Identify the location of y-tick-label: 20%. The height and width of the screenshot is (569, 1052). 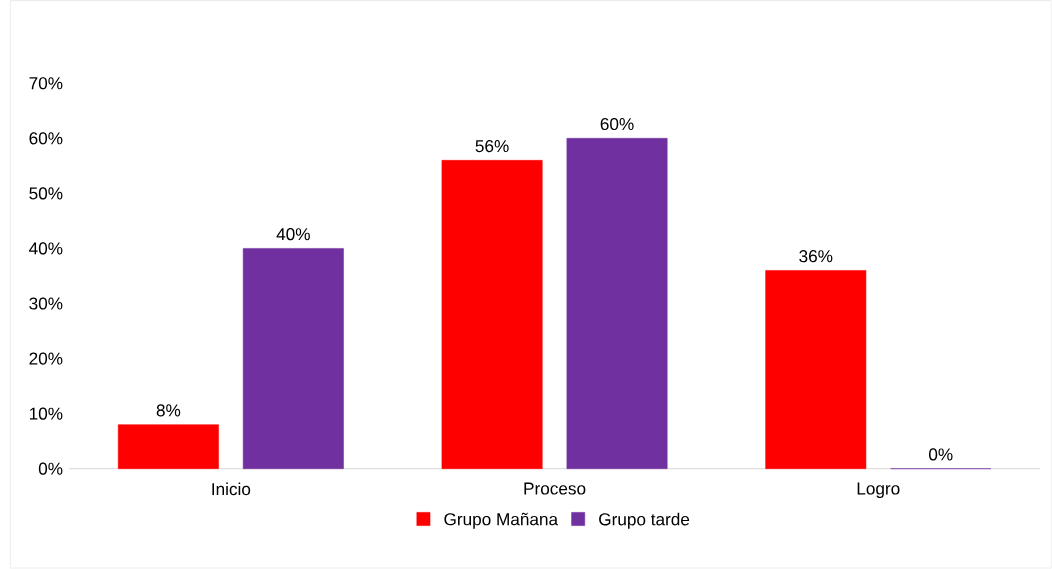
(46, 358).